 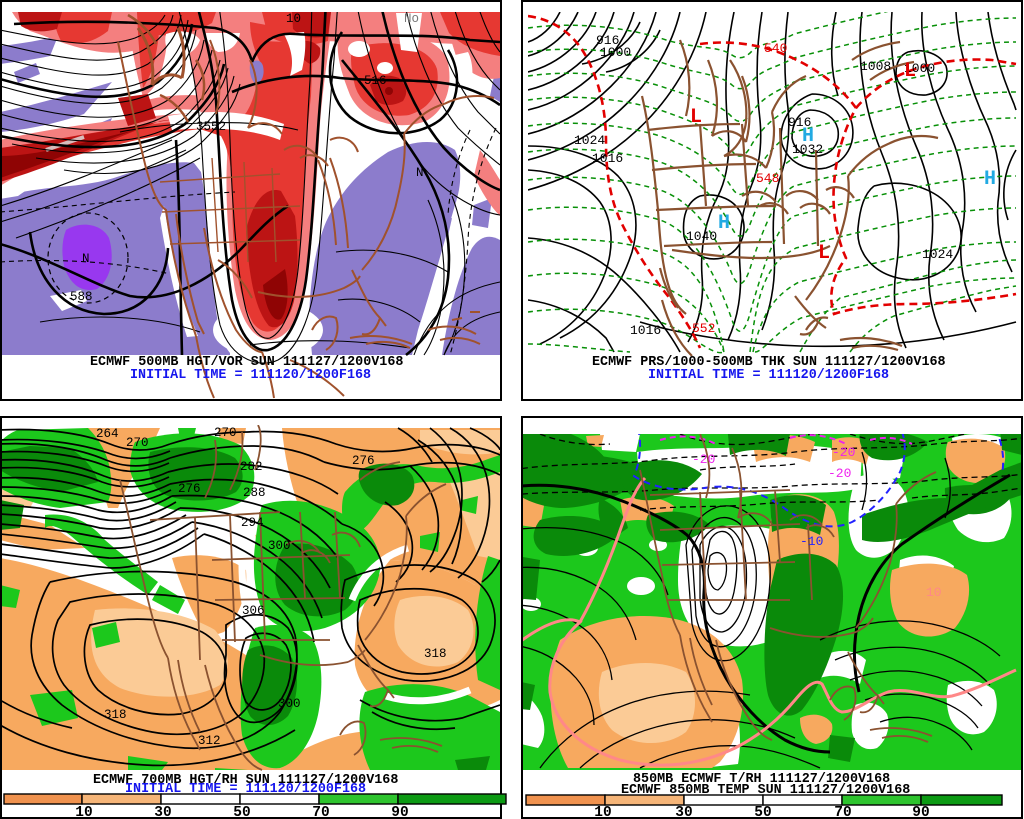 What do you see at coordinates (411, 19) in the screenshot?
I see `svg-text: No` at bounding box center [411, 19].